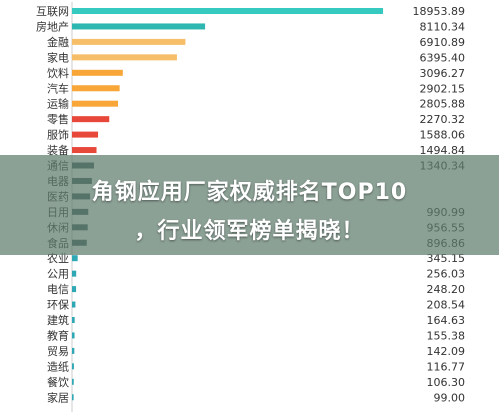  Describe the element at coordinates (58, 274) in the screenshot. I see `category-label: 公用` at that location.